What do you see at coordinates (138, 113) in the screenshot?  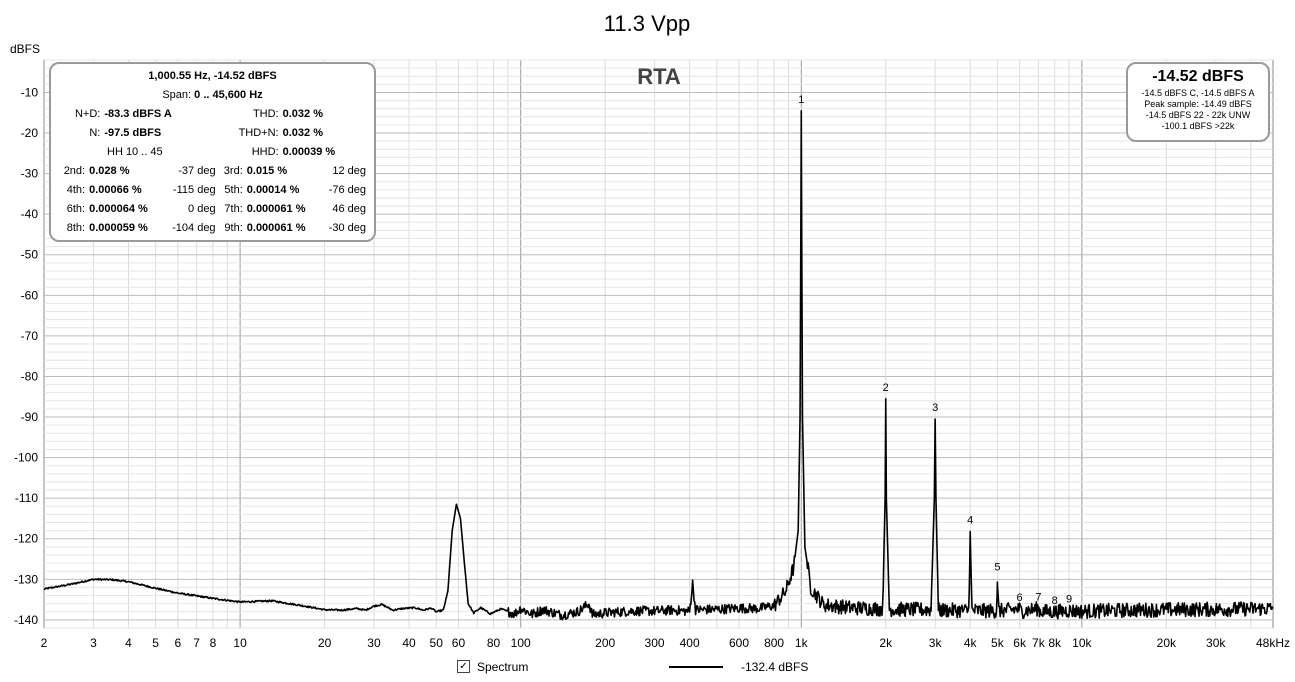 I see `nd-value: -83.3 dBFS A` at bounding box center [138, 113].